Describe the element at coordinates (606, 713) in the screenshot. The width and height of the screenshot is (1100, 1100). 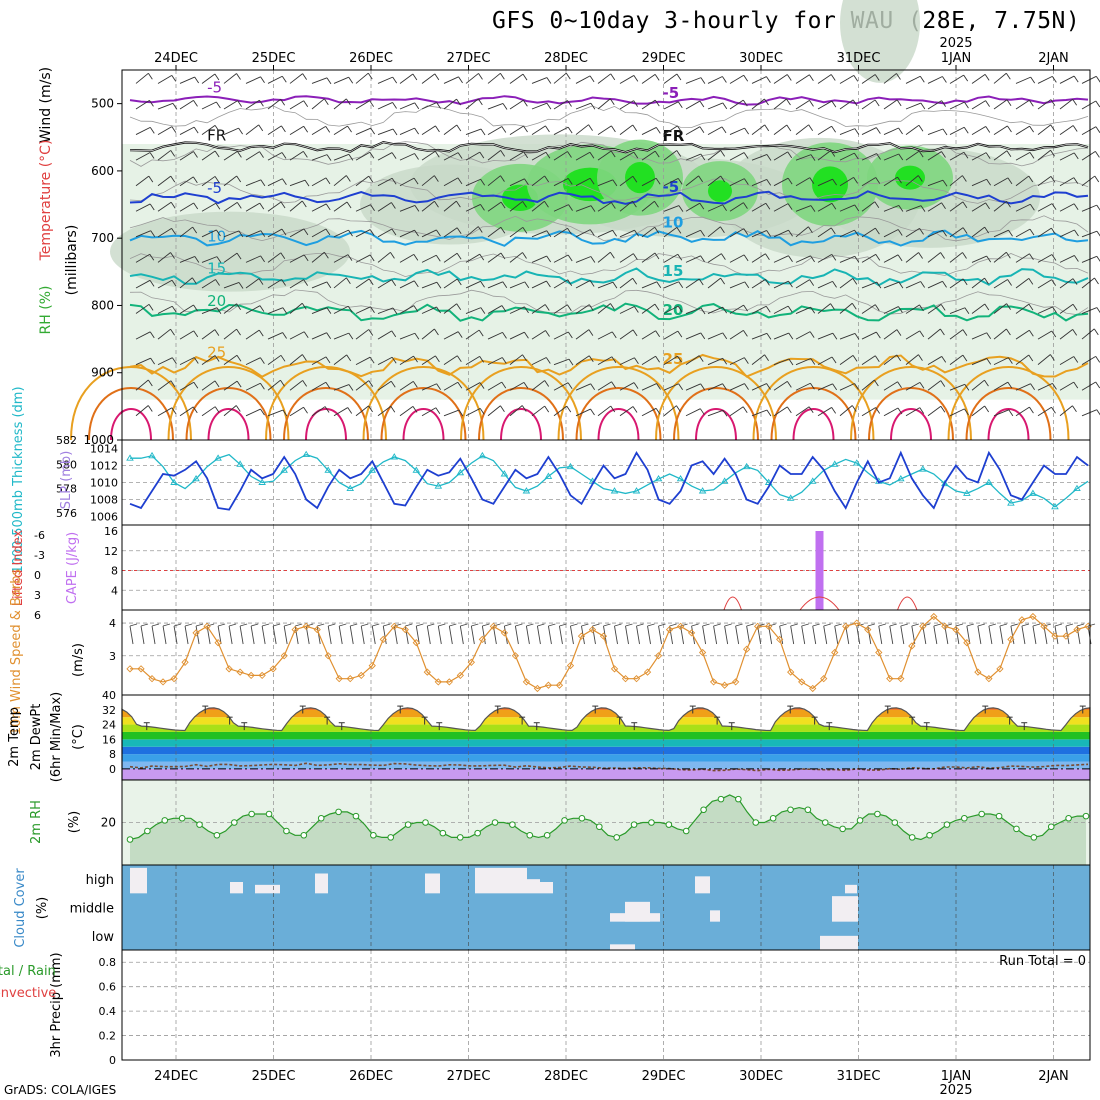
I see `temp-band` at that location.